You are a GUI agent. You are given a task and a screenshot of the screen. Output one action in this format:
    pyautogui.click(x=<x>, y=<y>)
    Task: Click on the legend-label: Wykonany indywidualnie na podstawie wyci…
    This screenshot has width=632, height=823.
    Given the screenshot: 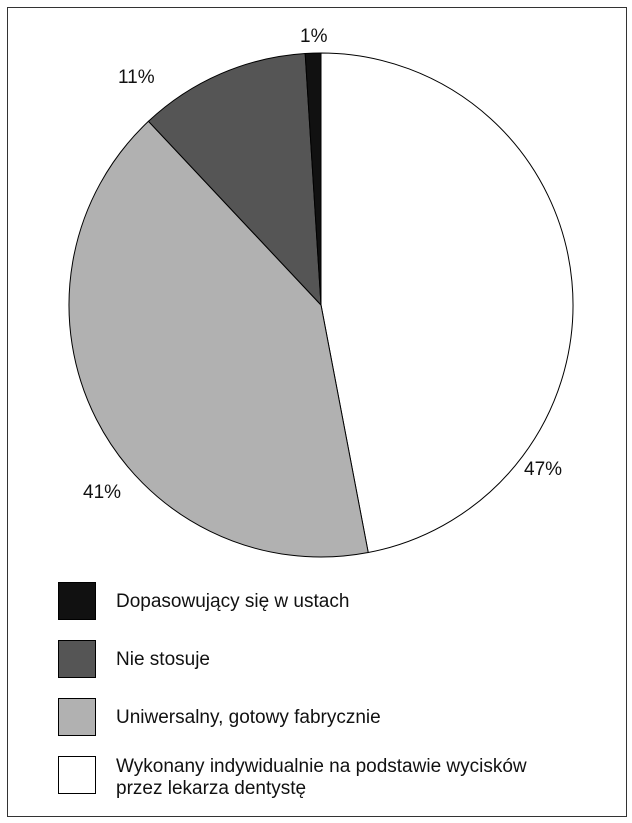 What is the action you would take?
    pyautogui.click(x=321, y=777)
    